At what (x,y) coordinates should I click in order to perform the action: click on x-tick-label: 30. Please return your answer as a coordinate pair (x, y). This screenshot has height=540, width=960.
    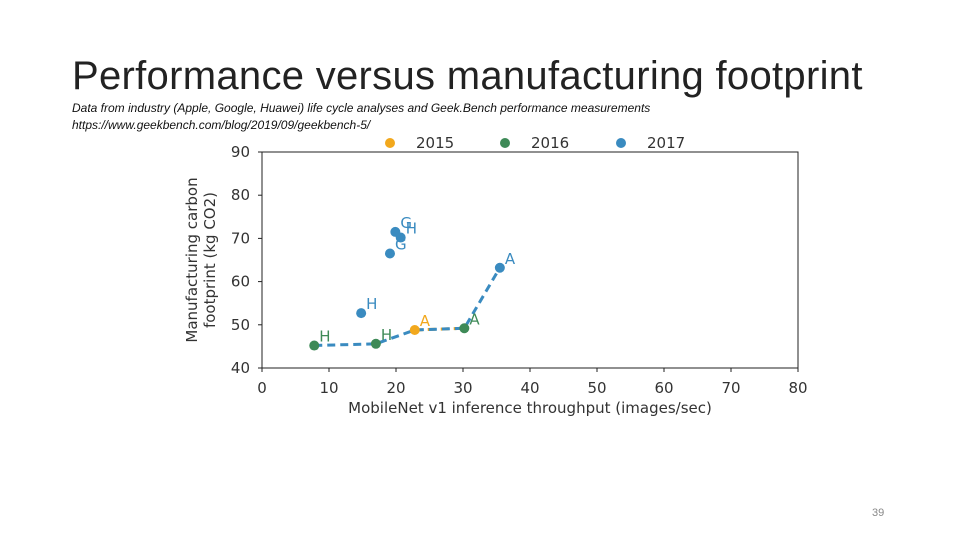
    Looking at the image, I should click on (462, 388).